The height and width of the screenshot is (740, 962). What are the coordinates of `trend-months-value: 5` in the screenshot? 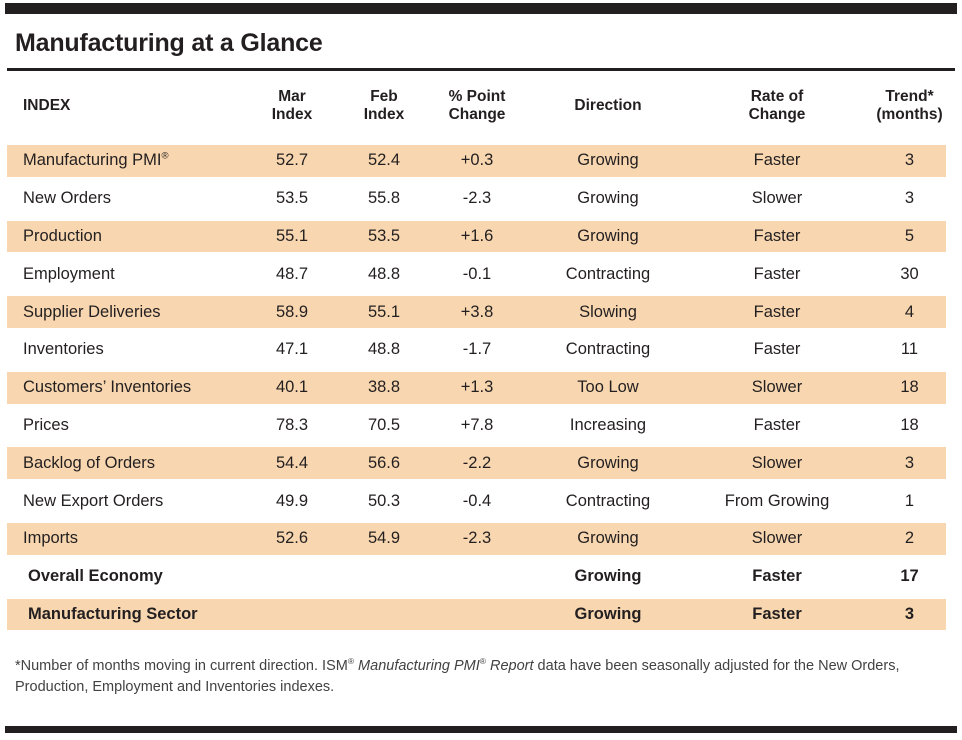 It's located at (909, 236).